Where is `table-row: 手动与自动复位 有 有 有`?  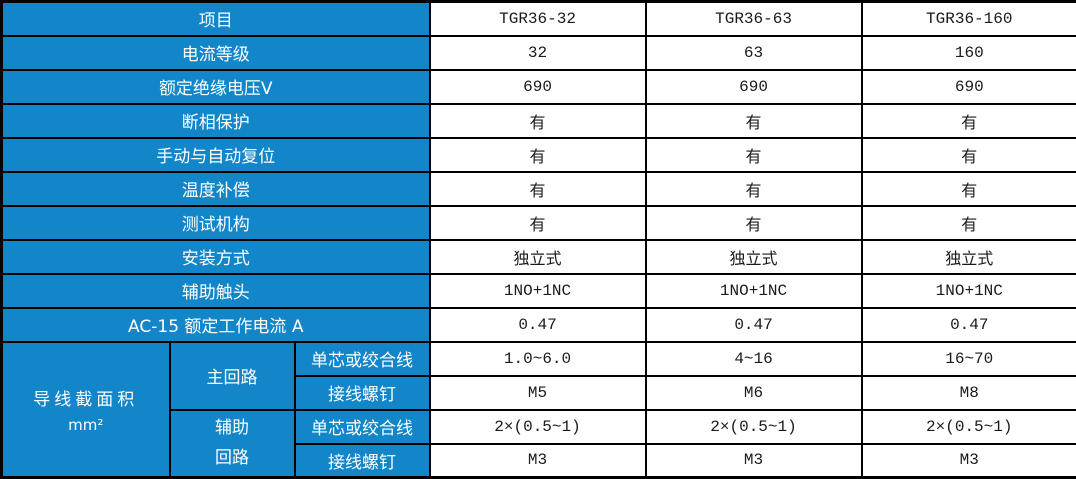
table-row: 手动与自动复位 有 有 有 is located at coordinates (539, 155).